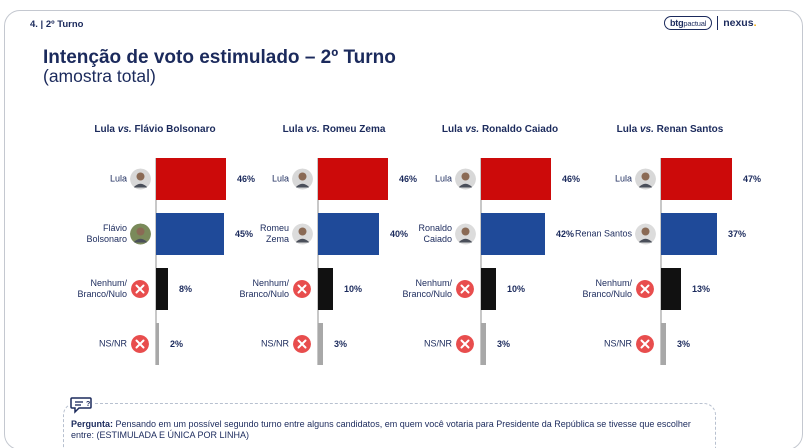 This screenshot has width=805, height=448. I want to click on data-label: 2%, so click(177, 344).